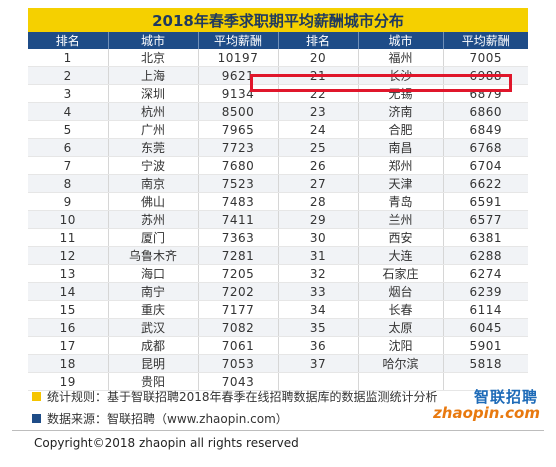 The image size is (556, 467). What do you see at coordinates (278, 75) in the screenshot?
I see `table-row: 2 上海 9621 21 长沙 6988` at bounding box center [278, 75].